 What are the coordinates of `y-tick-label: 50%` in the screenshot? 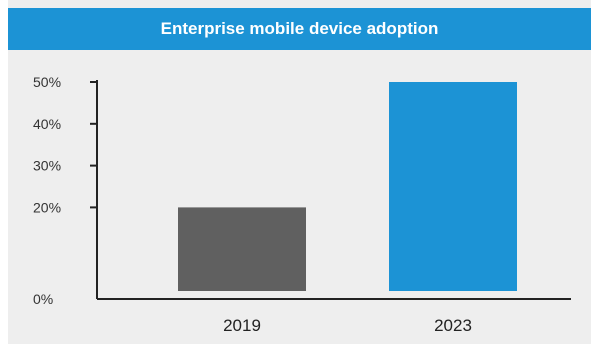 It's located at (47, 82).